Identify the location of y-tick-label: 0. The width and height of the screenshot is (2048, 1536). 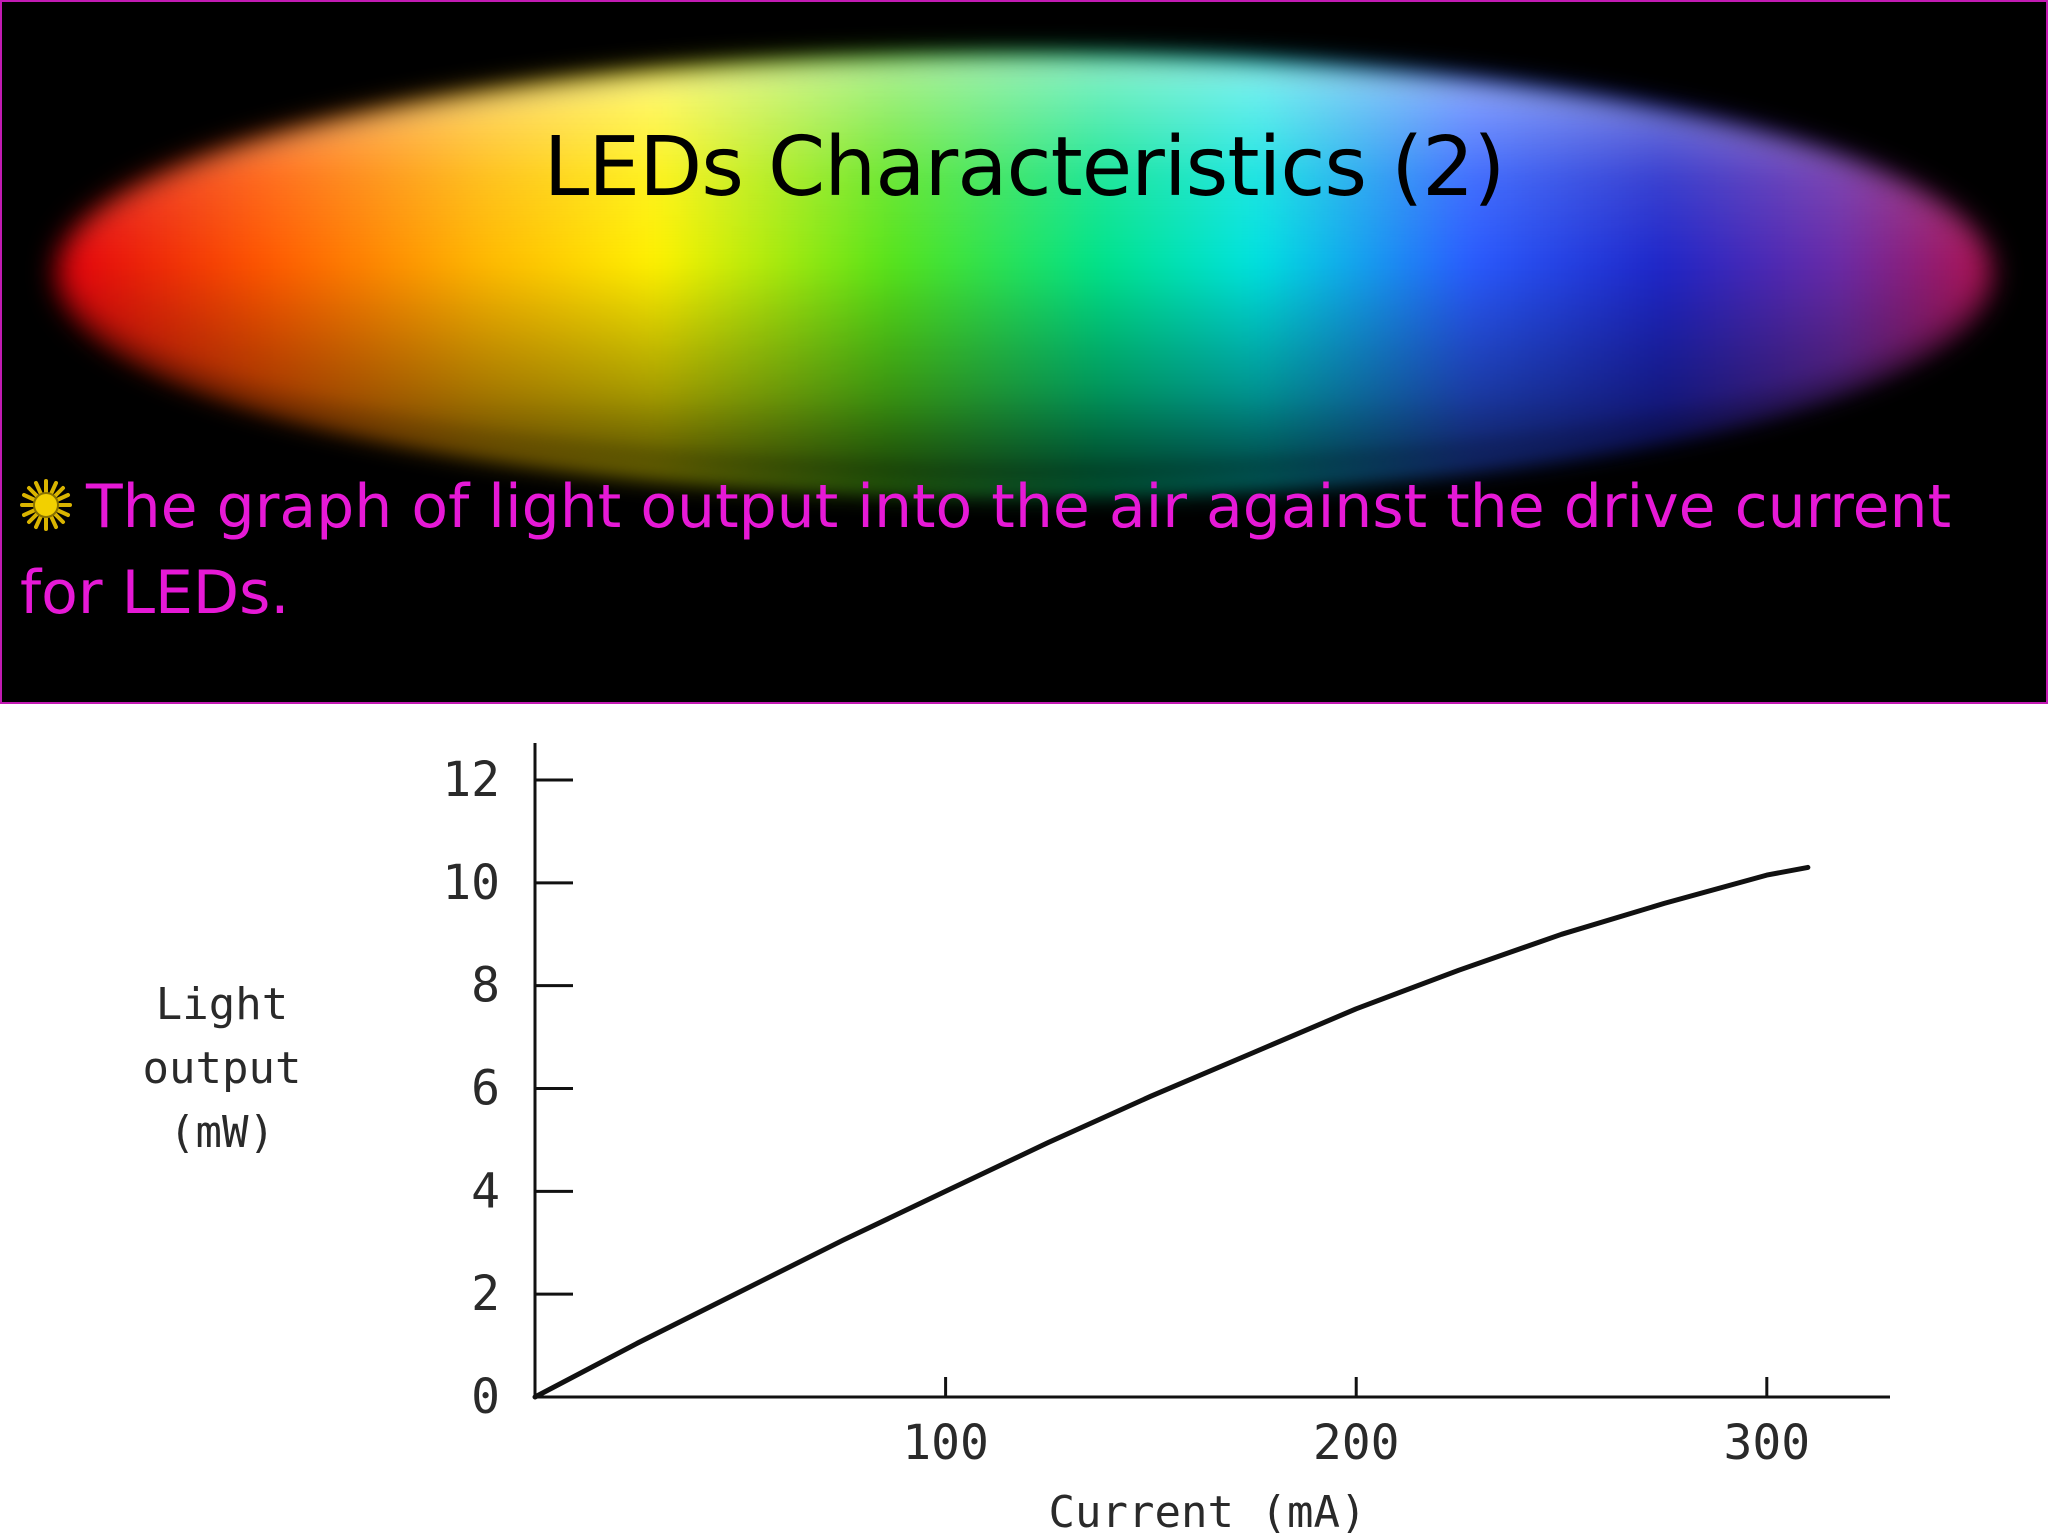
(485, 1397).